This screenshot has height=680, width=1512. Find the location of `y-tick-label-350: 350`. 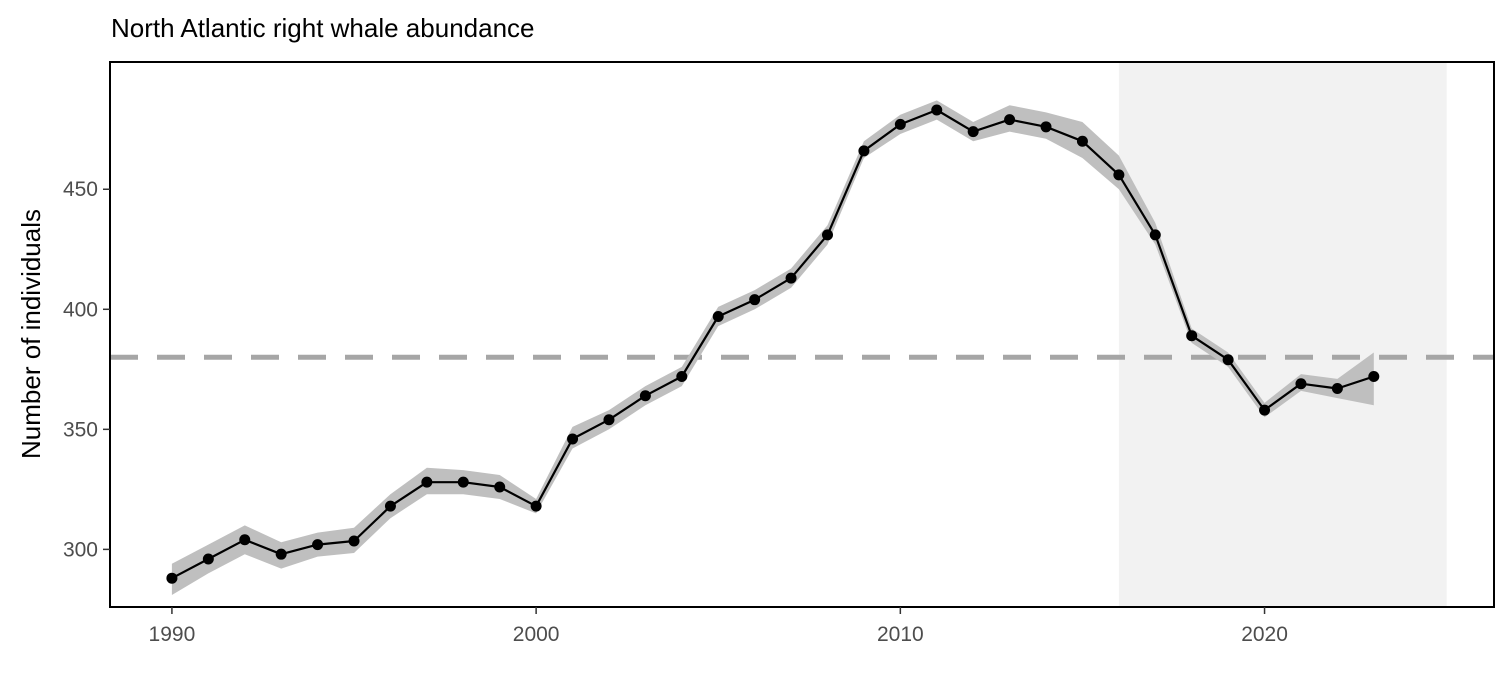

y-tick-label-350: 350 is located at coordinates (80, 429).